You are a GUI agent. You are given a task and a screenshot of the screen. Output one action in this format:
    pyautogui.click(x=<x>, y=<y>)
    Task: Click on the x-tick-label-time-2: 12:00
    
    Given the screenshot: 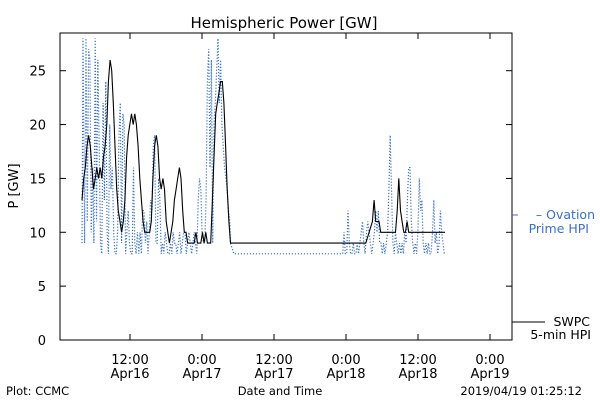 What is the action you would take?
    pyautogui.click(x=273, y=360)
    